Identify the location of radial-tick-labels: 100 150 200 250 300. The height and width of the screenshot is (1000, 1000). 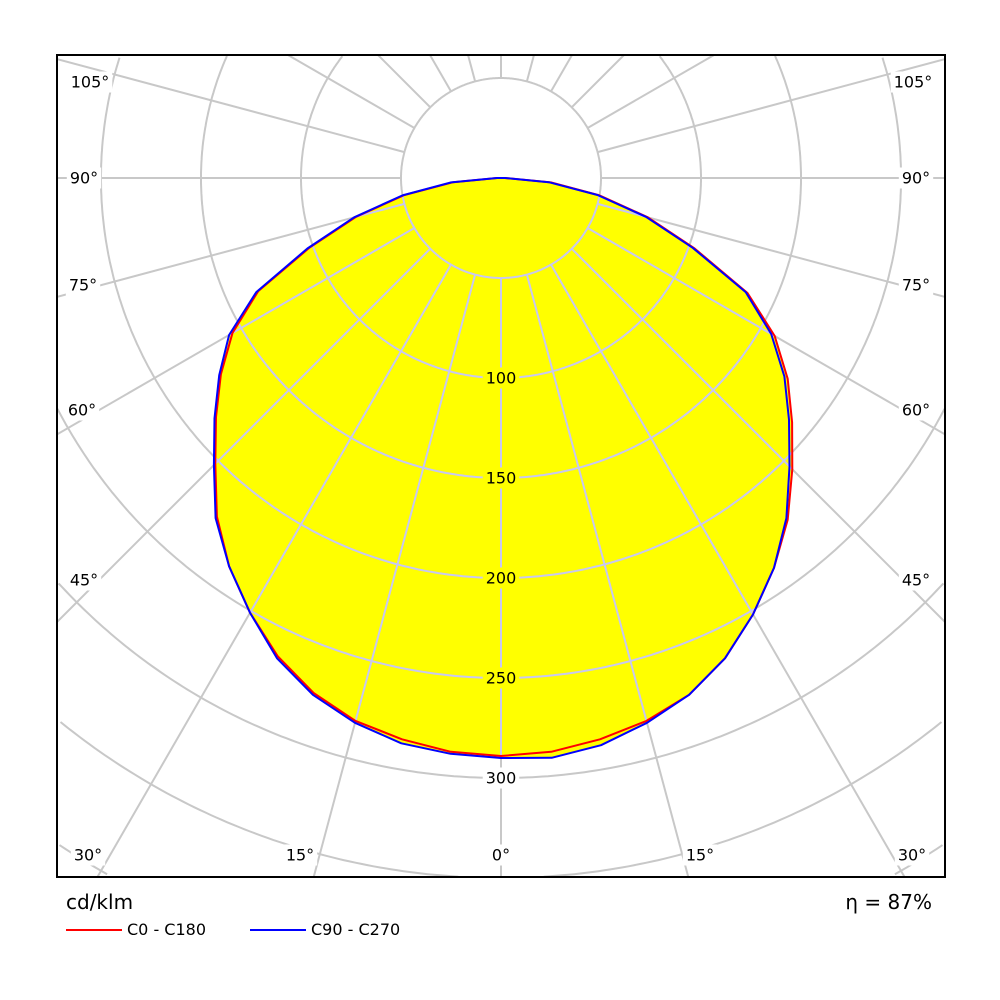
(501, 578).